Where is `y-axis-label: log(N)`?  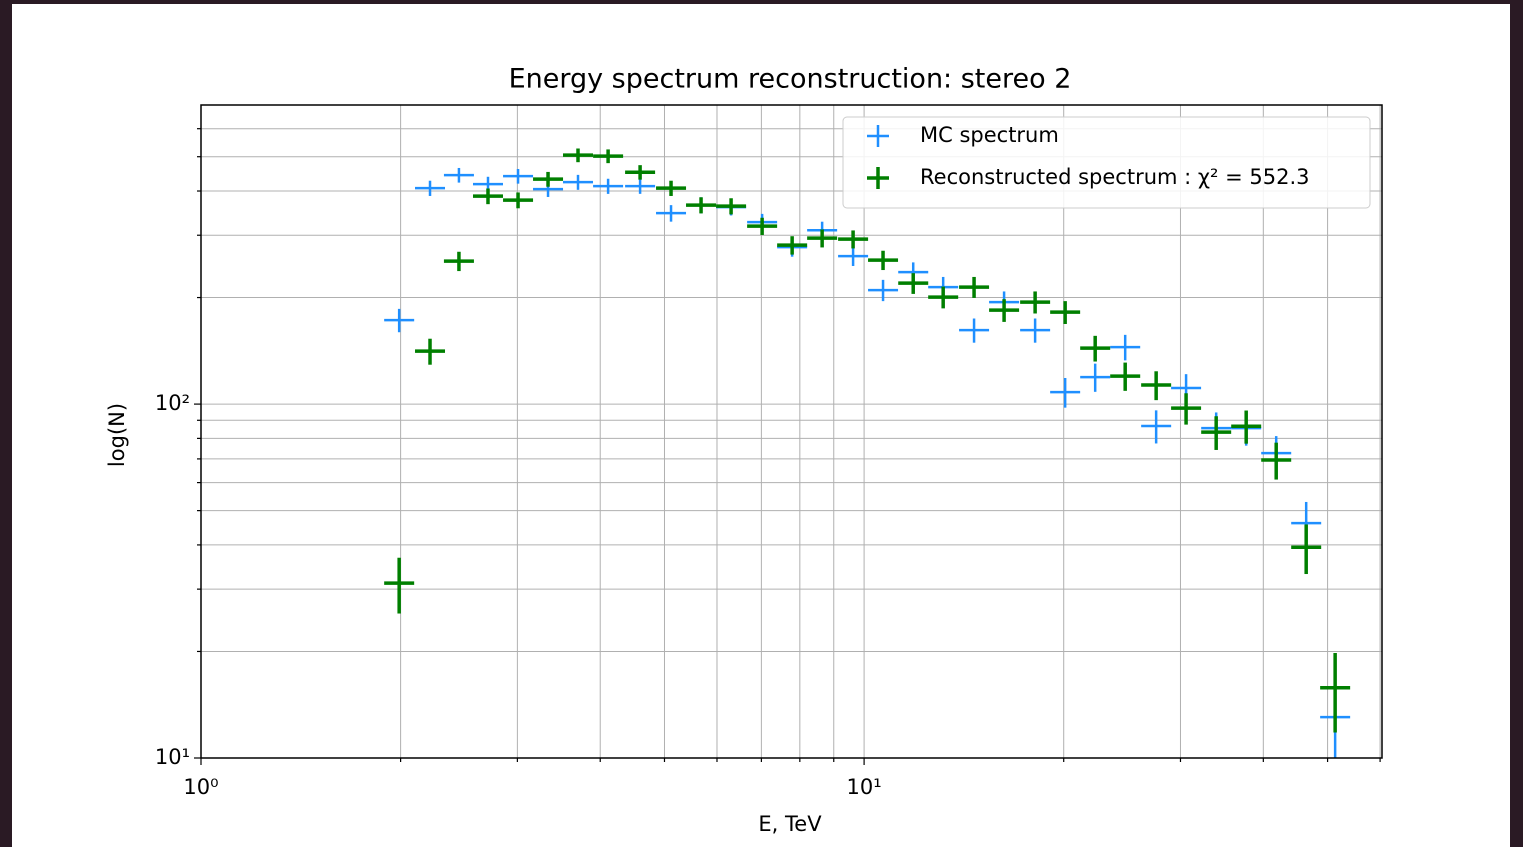 y-axis-label: log(N) is located at coordinates (117, 435).